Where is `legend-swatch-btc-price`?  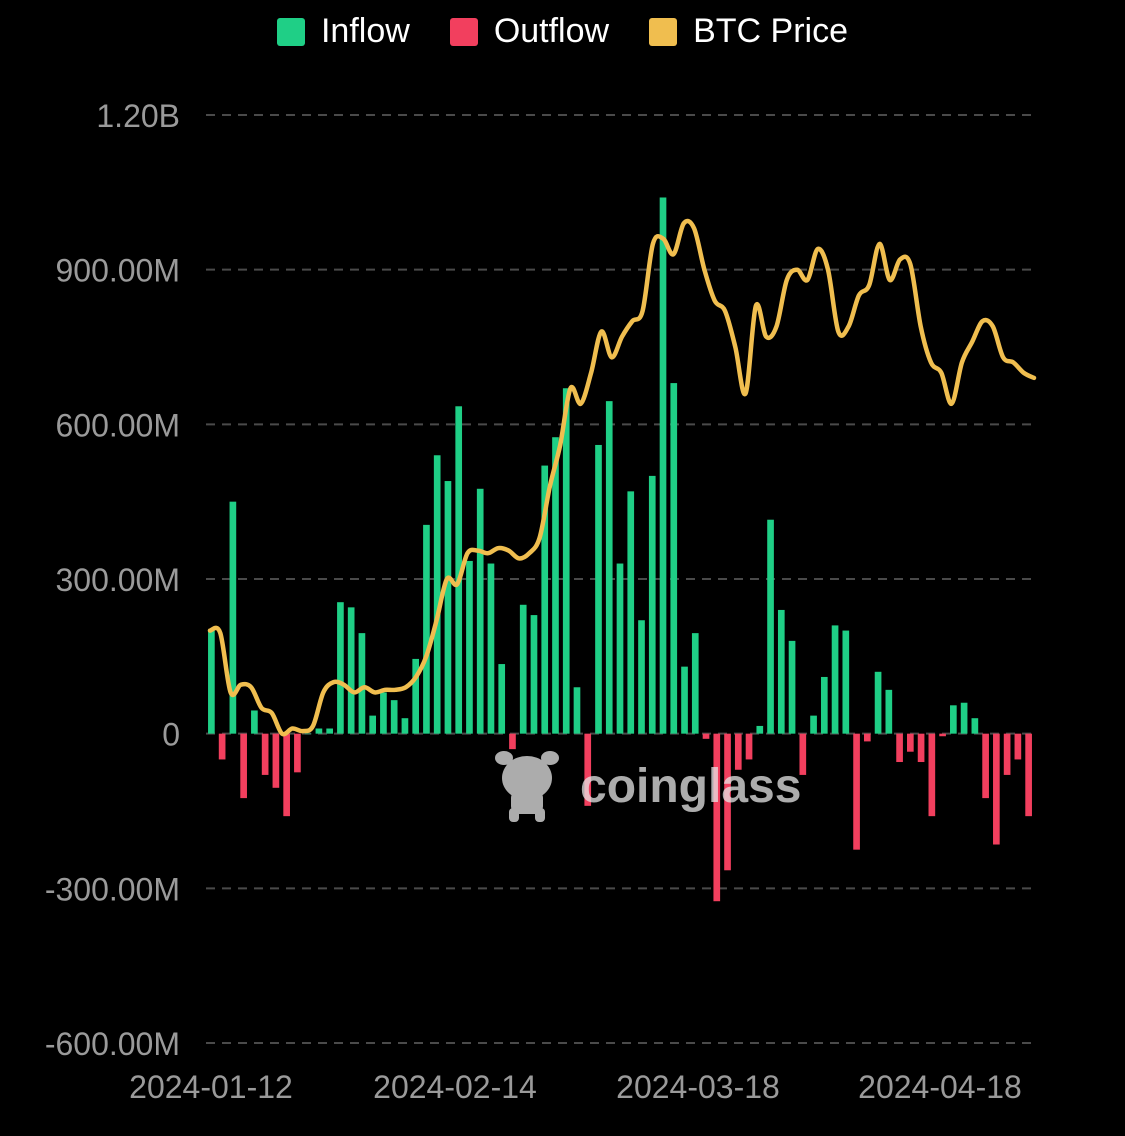 legend-swatch-btc-price is located at coordinates (663, 31).